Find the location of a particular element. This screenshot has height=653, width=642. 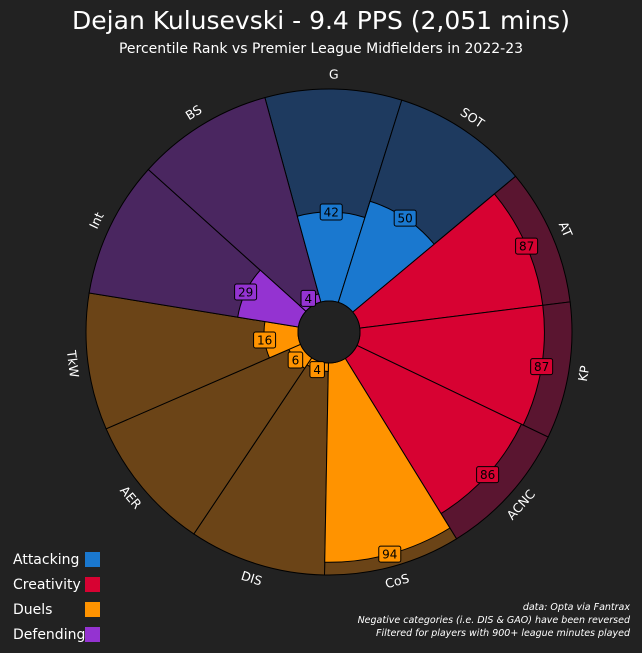

value-label-acnc: 86 is located at coordinates (488, 475).